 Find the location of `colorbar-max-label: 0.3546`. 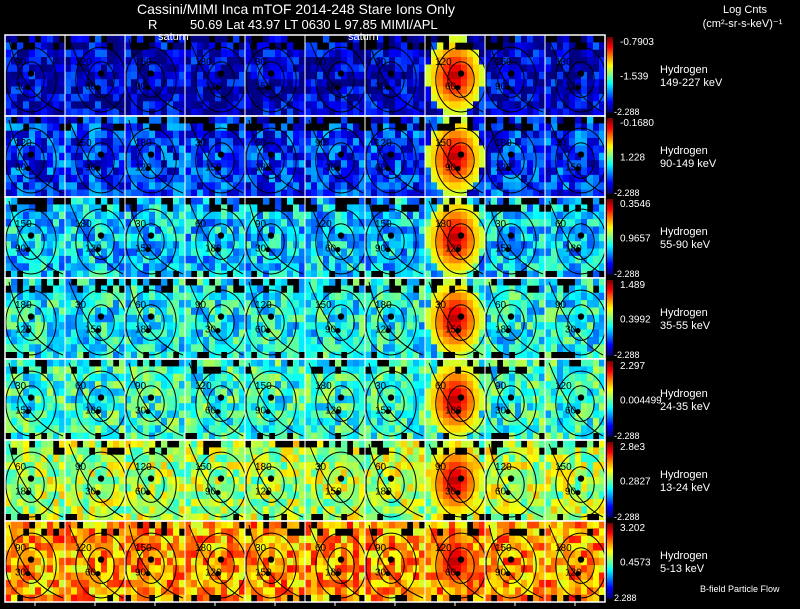

colorbar-max-label: 0.3546 is located at coordinates (635, 204).